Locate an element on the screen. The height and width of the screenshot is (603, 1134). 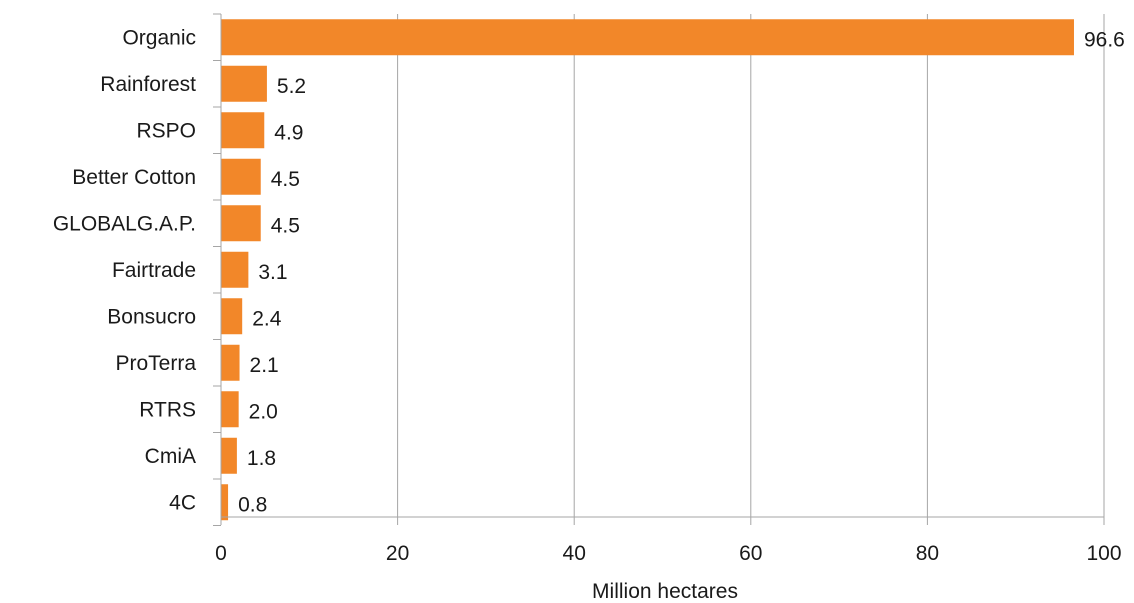
value-label-proterra: 2.1 is located at coordinates (264, 365).